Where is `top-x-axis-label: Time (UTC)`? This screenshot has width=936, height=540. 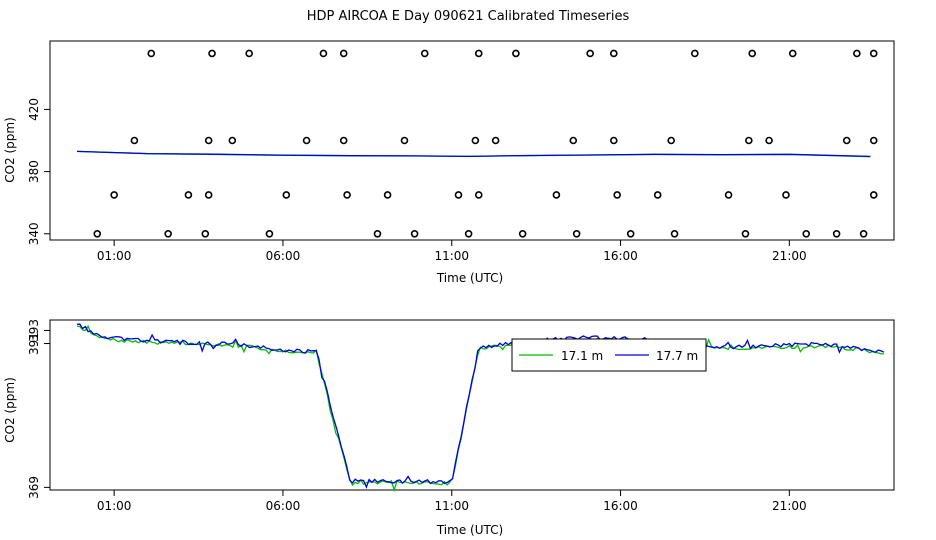
top-x-axis-label: Time (UTC) is located at coordinates (469, 278).